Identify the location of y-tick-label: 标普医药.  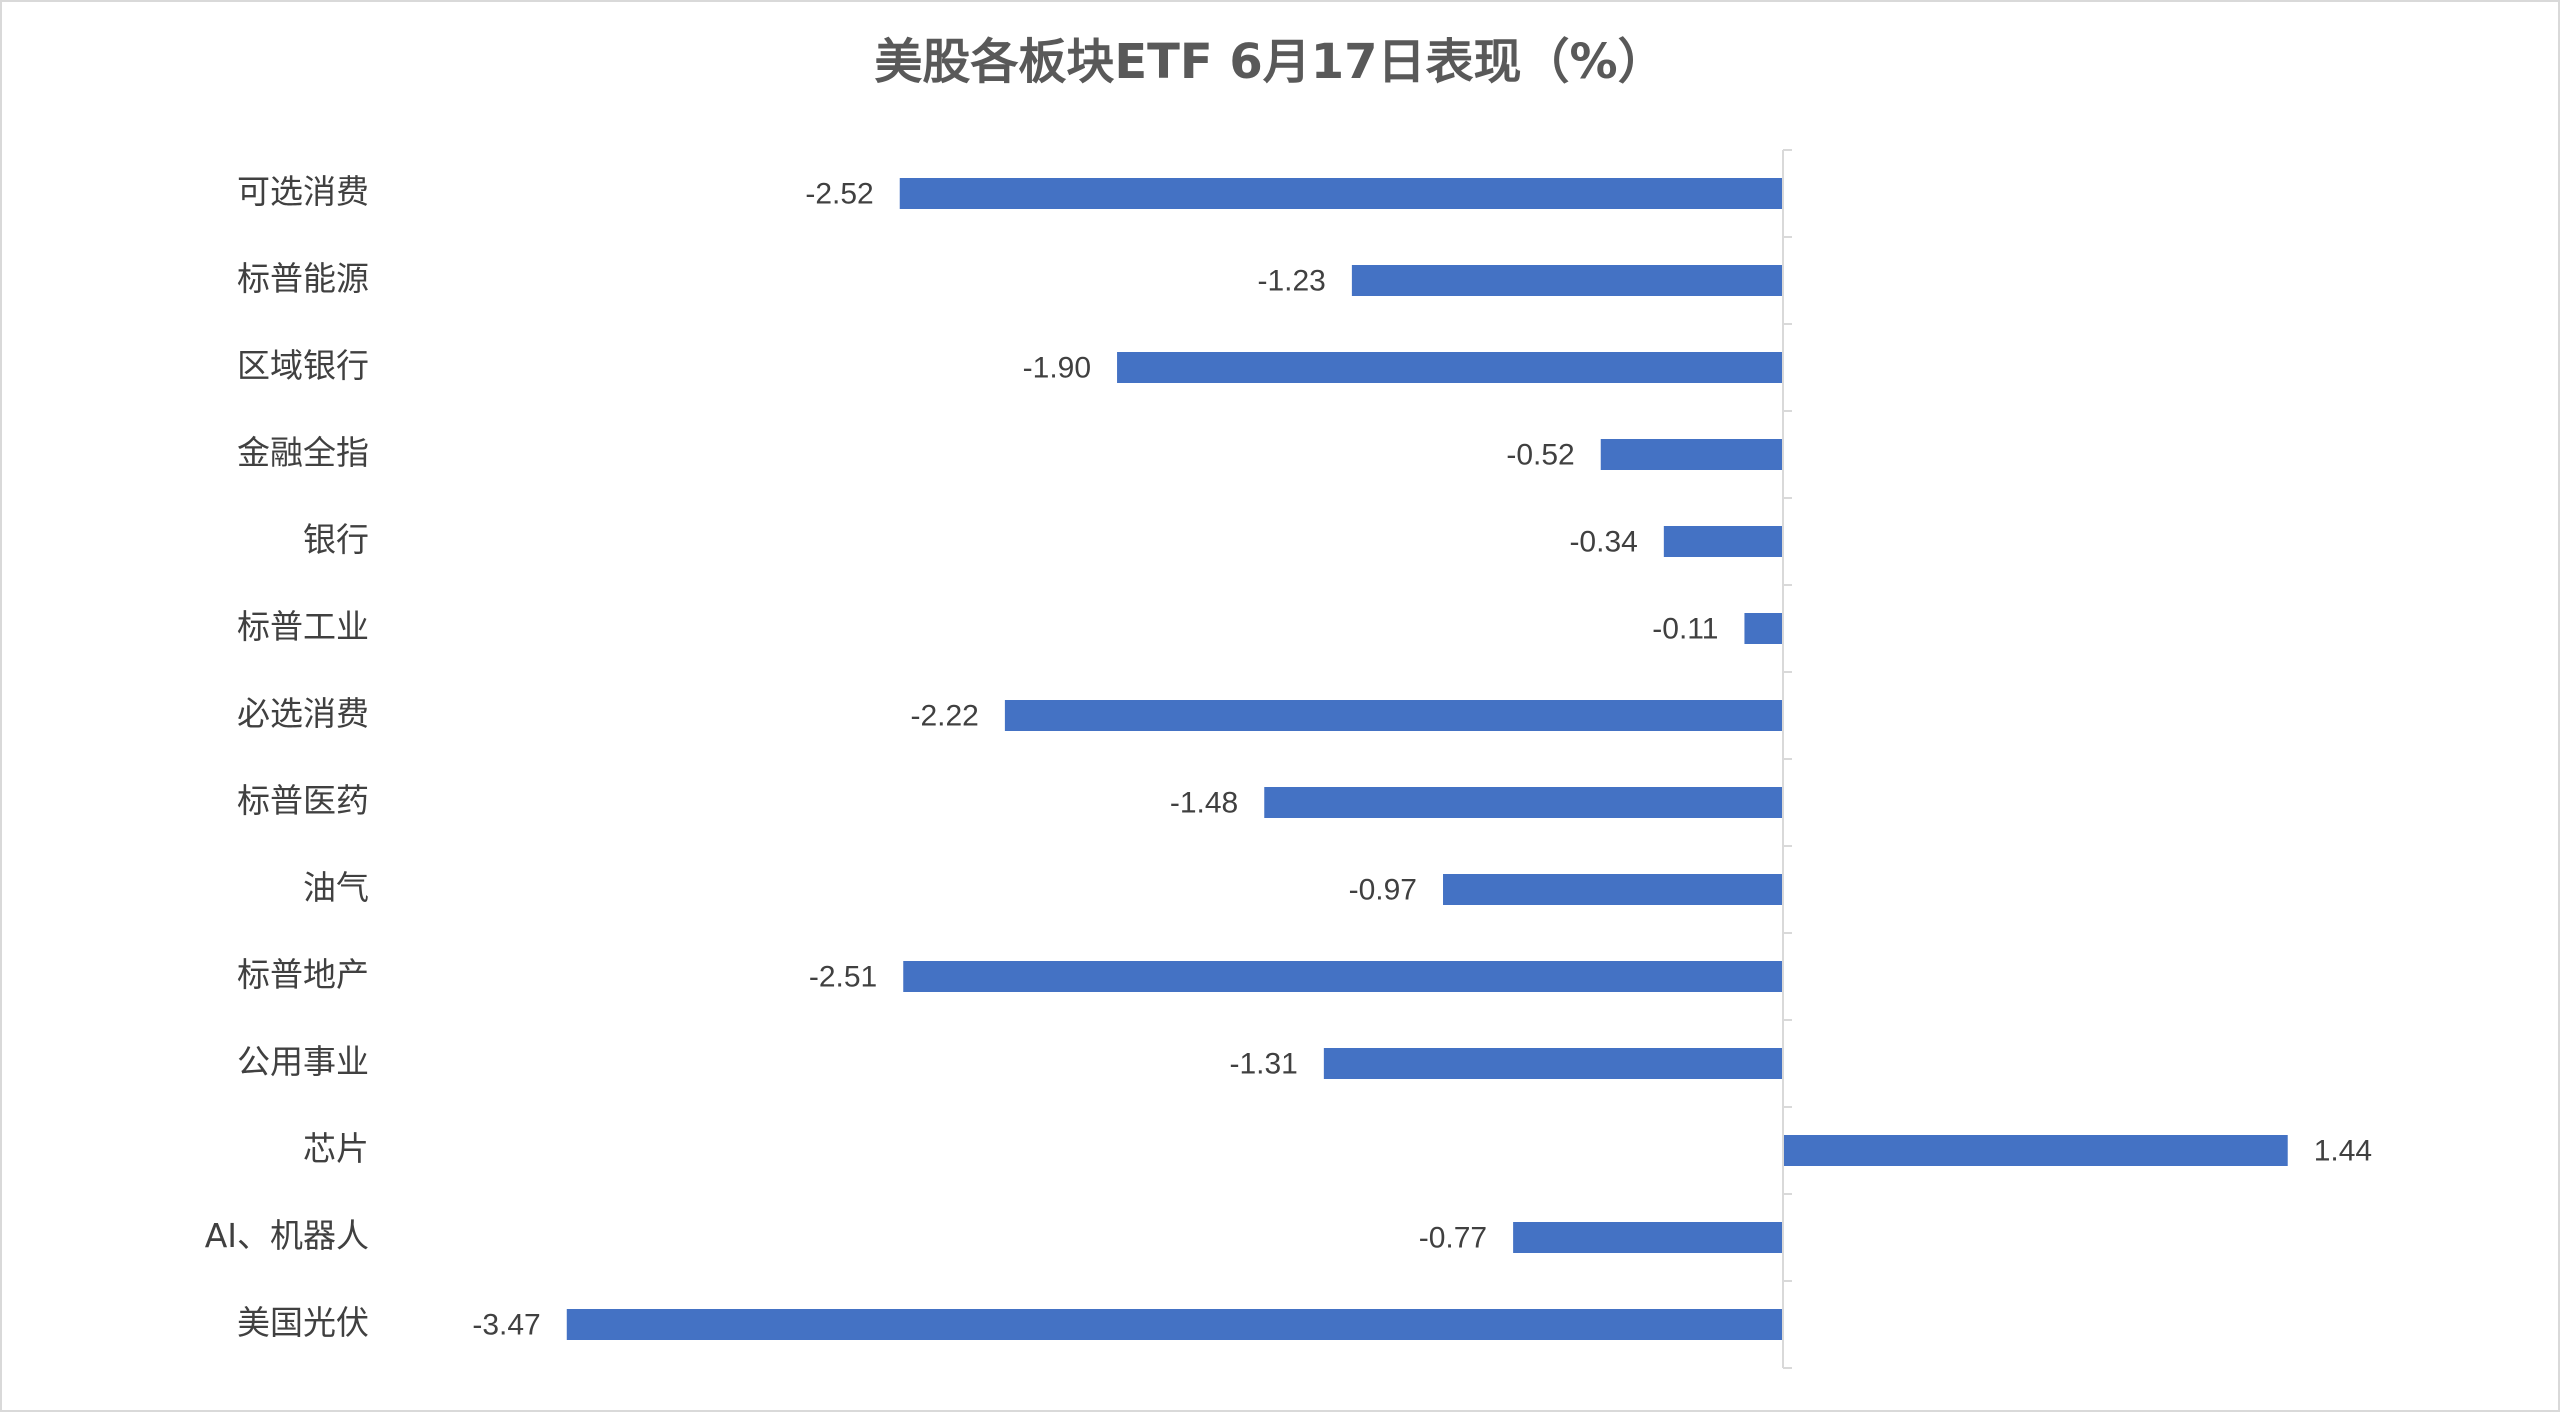
(303, 800).